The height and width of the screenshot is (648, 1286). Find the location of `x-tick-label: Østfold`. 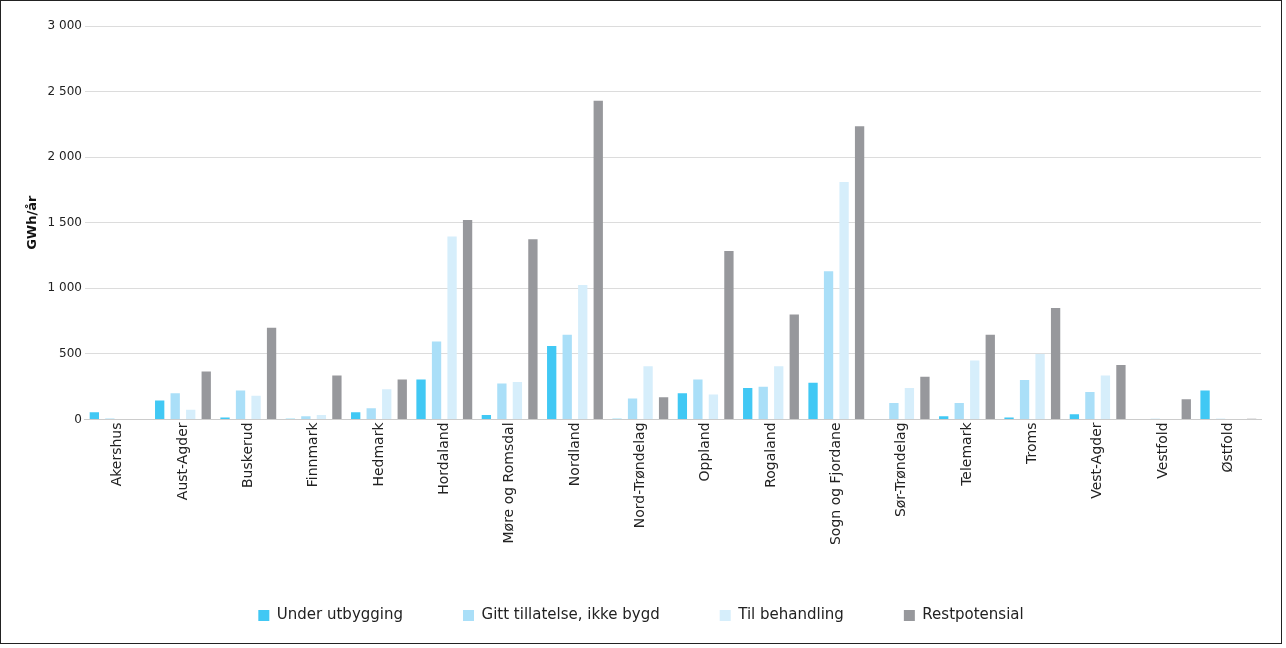

x-tick-label: Østfold is located at coordinates (1226, 447).